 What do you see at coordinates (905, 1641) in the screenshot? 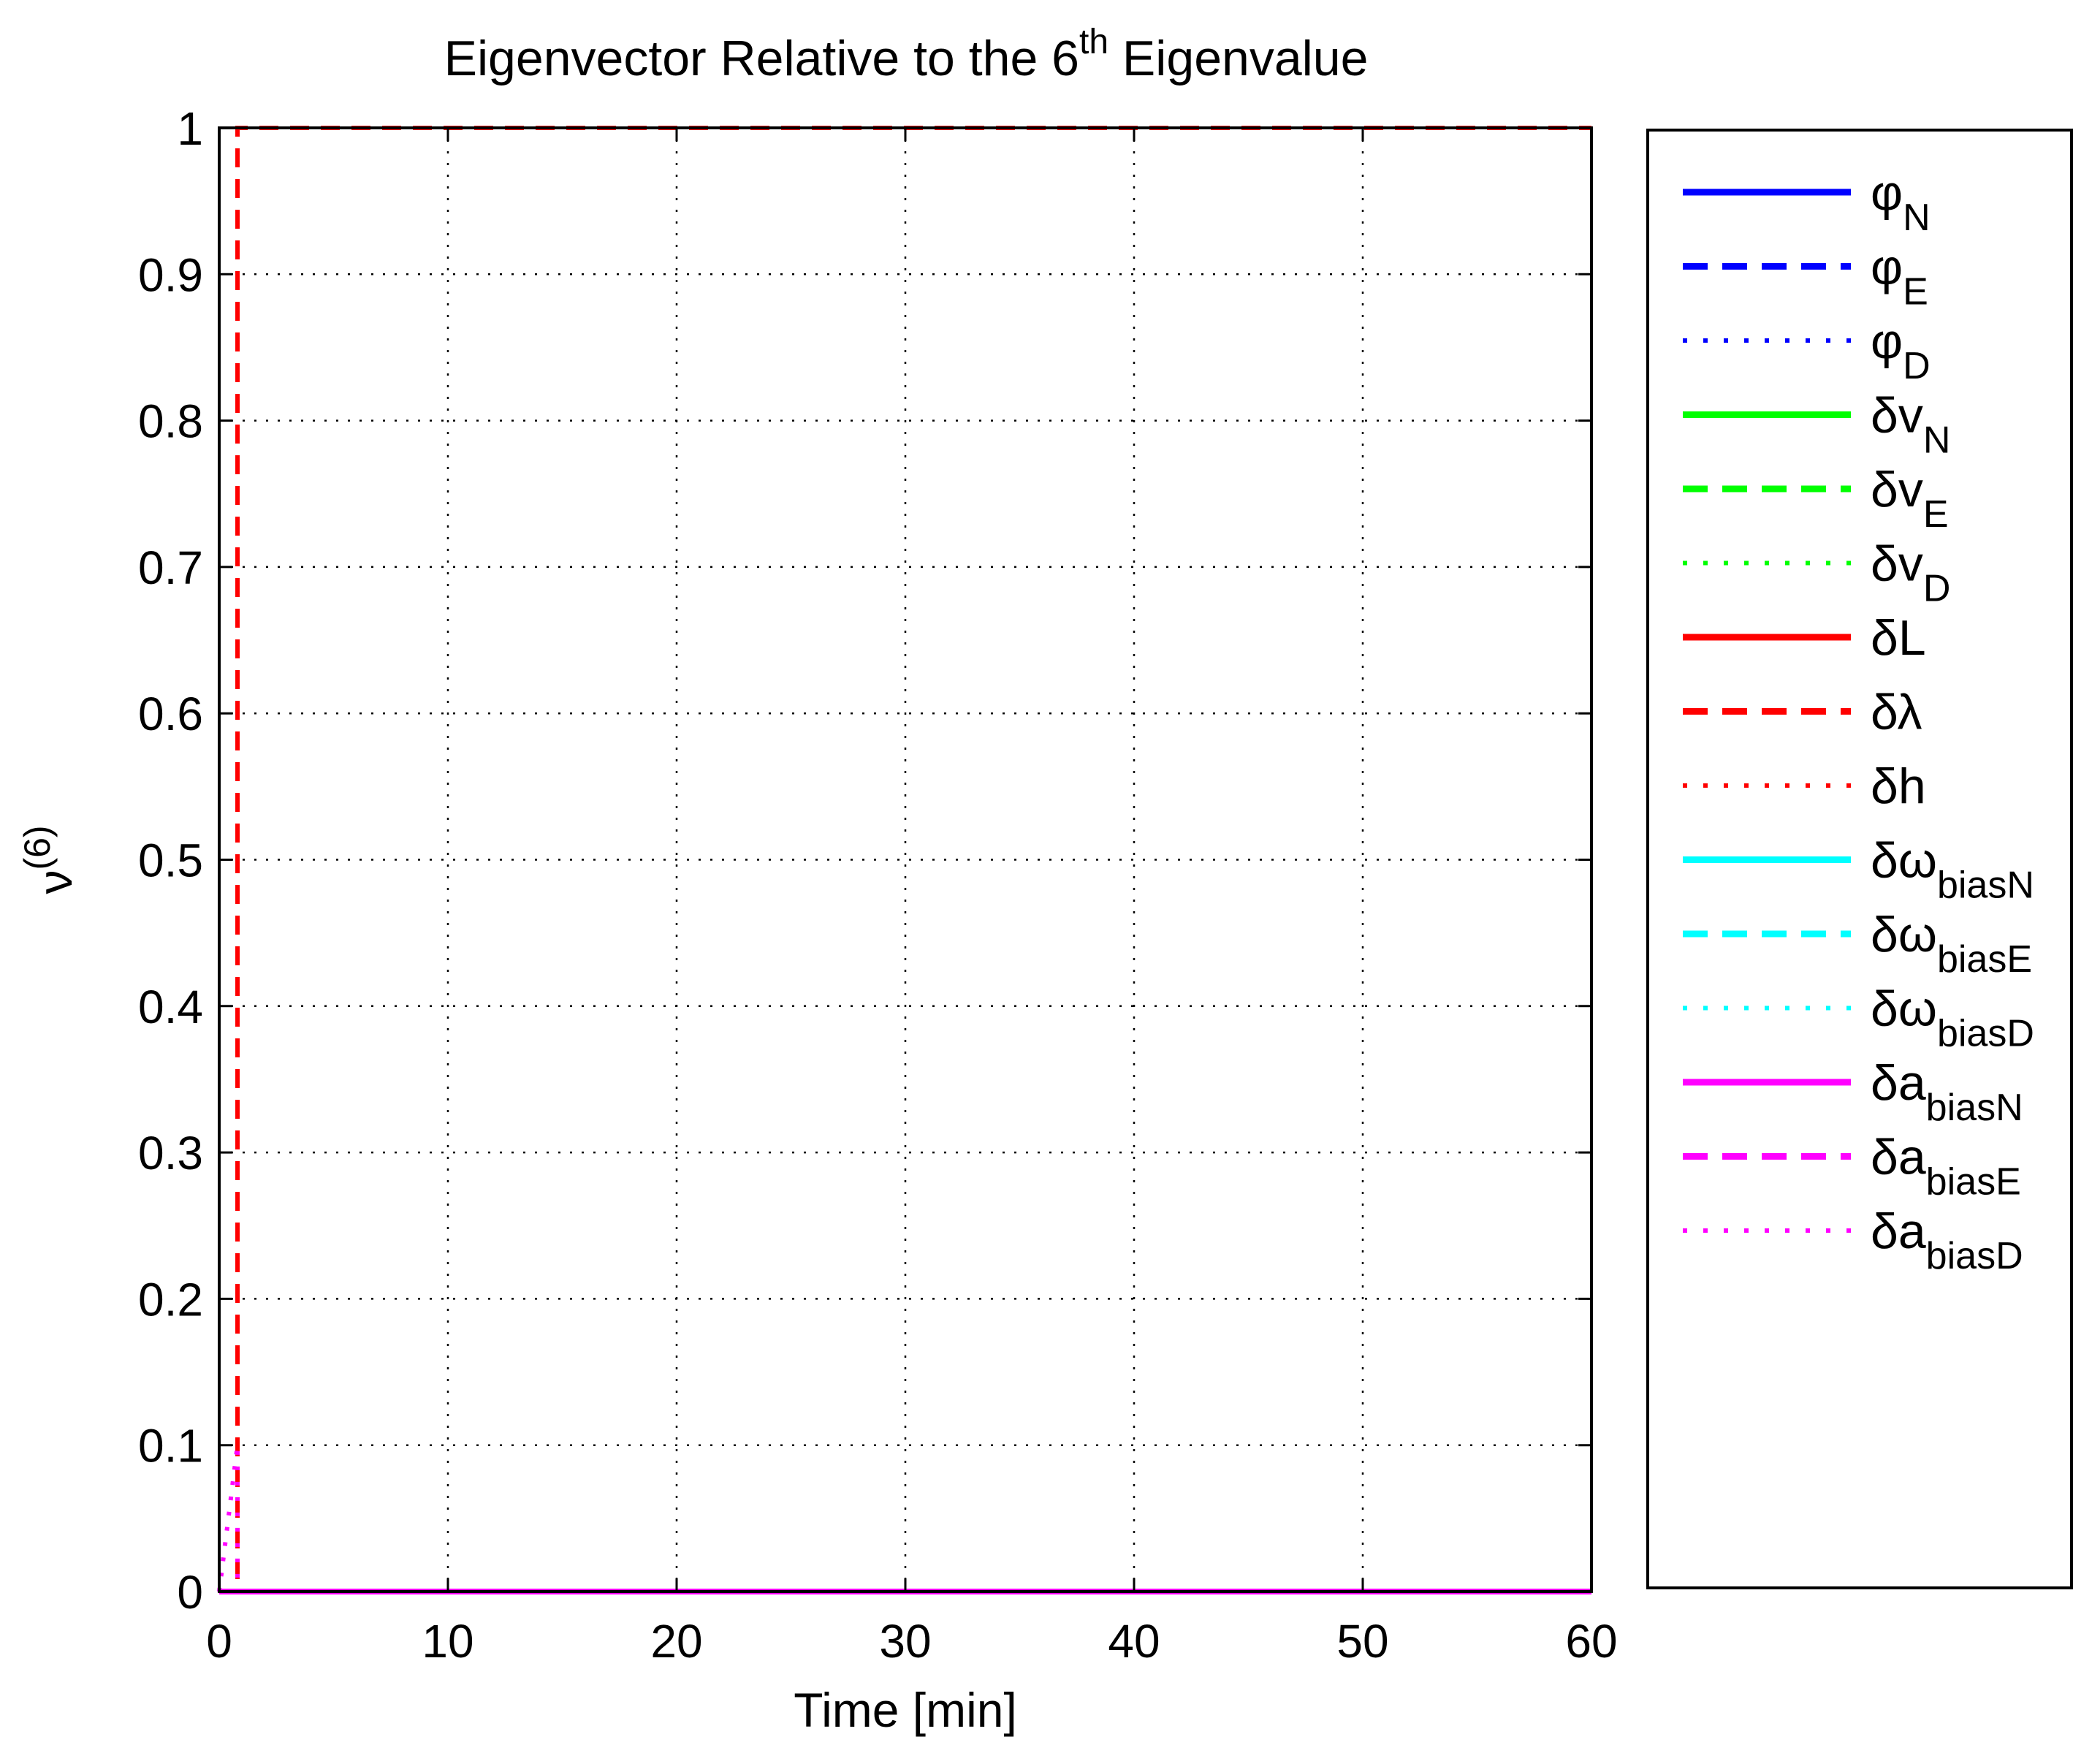
I see `x-tick-label: 30` at bounding box center [905, 1641].